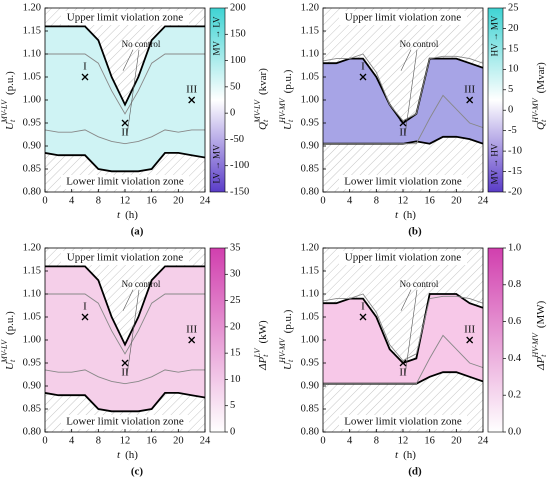 Image resolution: width=550 pixels, height=478 pixels. I want to click on colorbar-tick-label: -20, so click(515, 191).